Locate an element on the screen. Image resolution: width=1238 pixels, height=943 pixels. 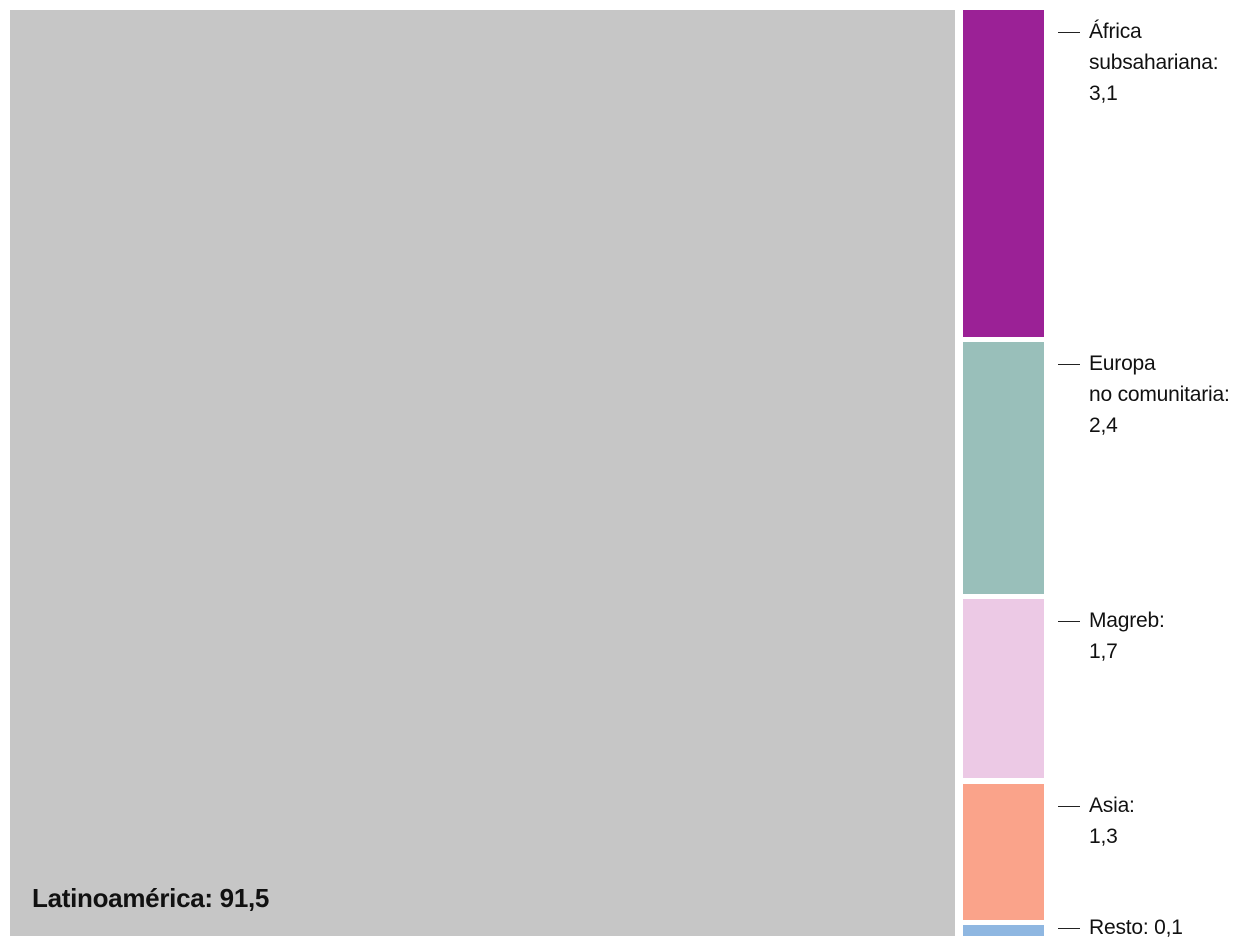
leader-line-magreb is located at coordinates (1069, 622).